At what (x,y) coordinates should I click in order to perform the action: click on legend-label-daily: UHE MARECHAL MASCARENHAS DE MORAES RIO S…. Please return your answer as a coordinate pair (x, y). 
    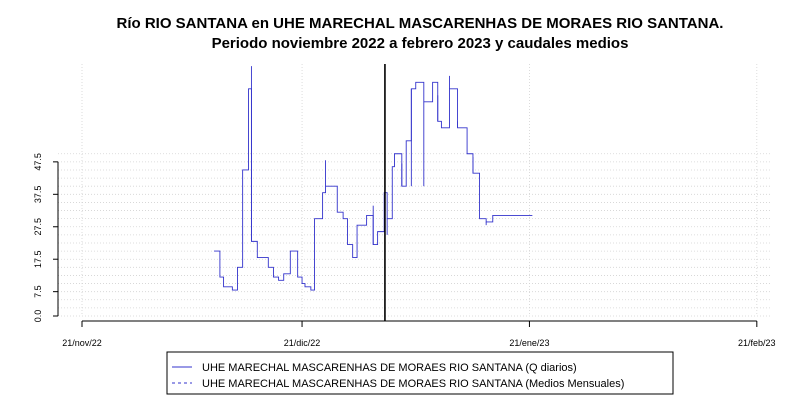
    Looking at the image, I should click on (389, 368).